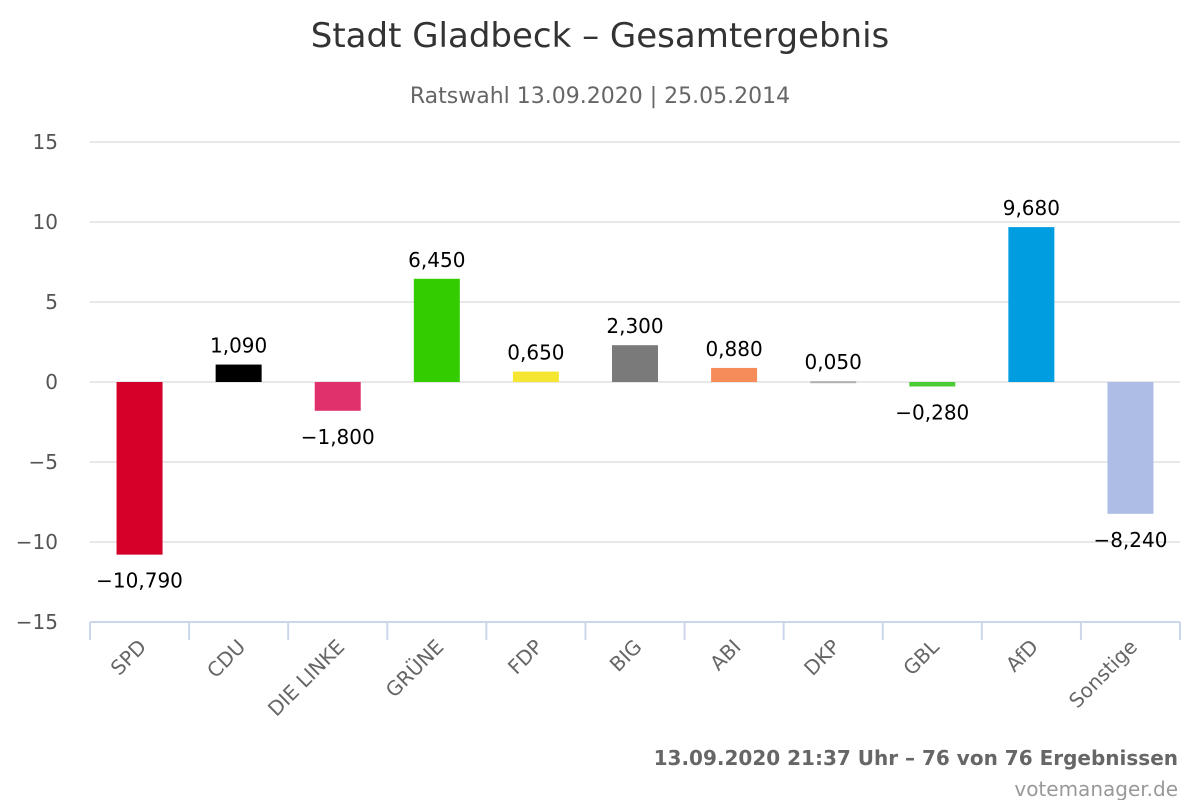 Image resolution: width=1200 pixels, height=800 pixels. What do you see at coordinates (45, 222) in the screenshot?
I see `y-tick-label: 10` at bounding box center [45, 222].